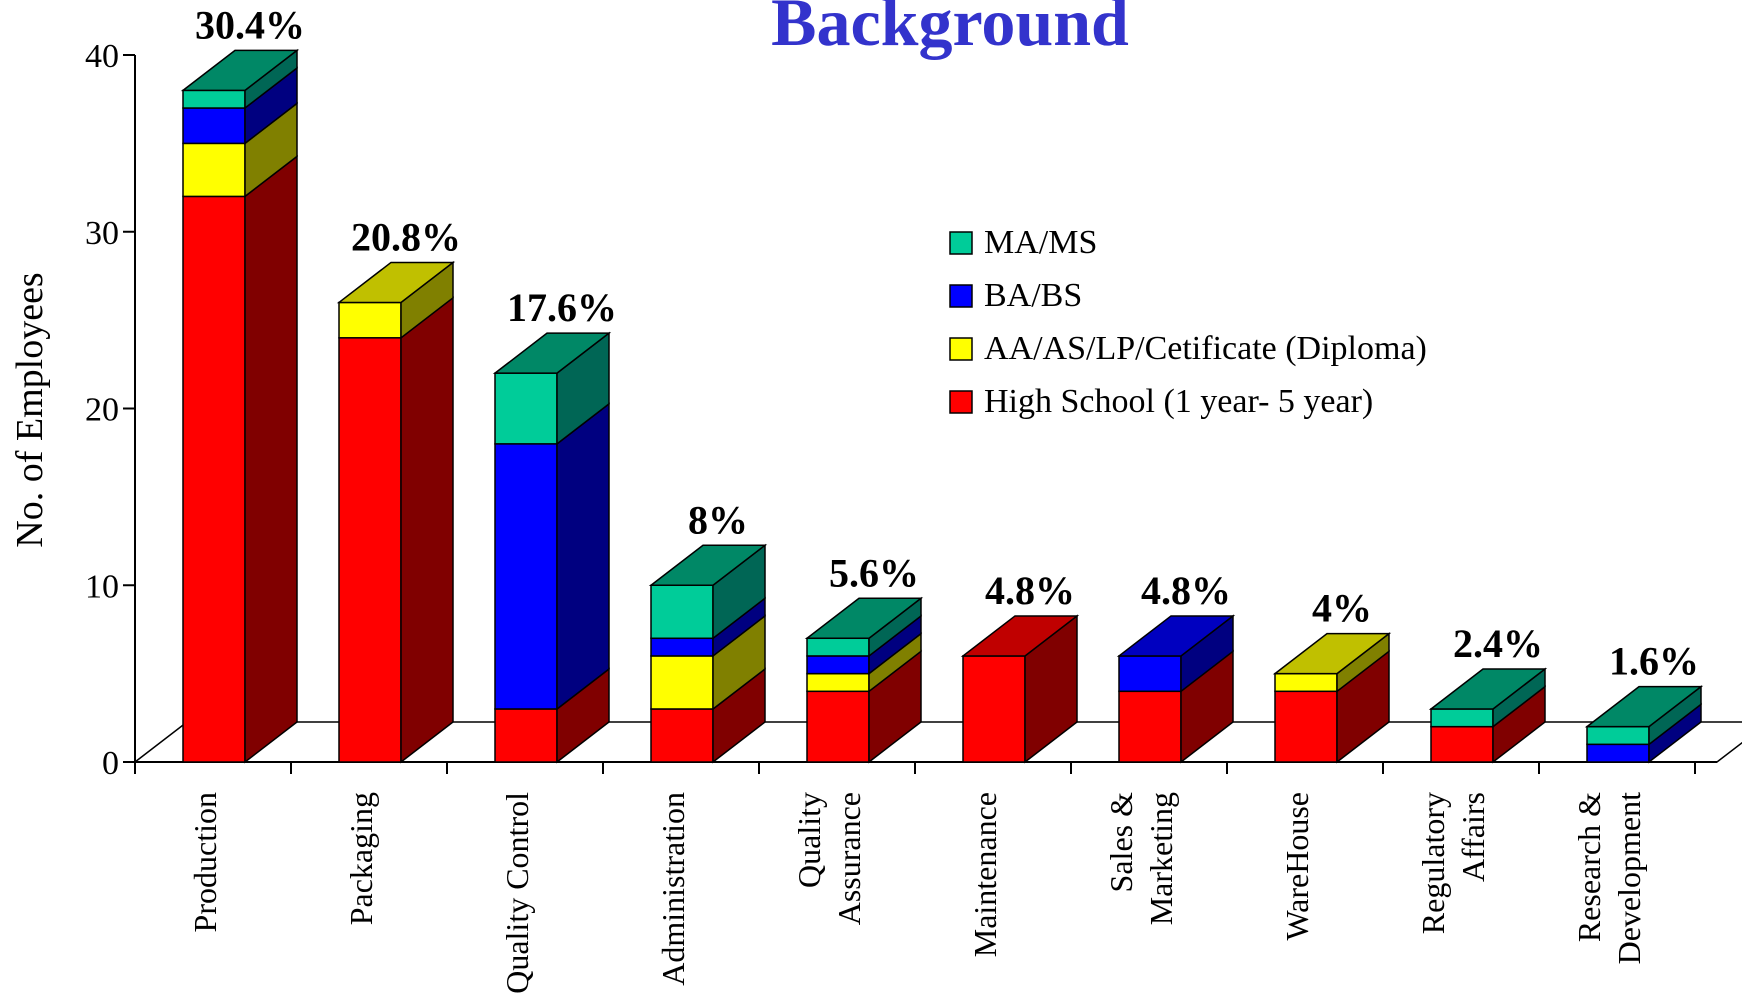  I want to click on bar-quality-control-ma-ms, so click(526, 408).